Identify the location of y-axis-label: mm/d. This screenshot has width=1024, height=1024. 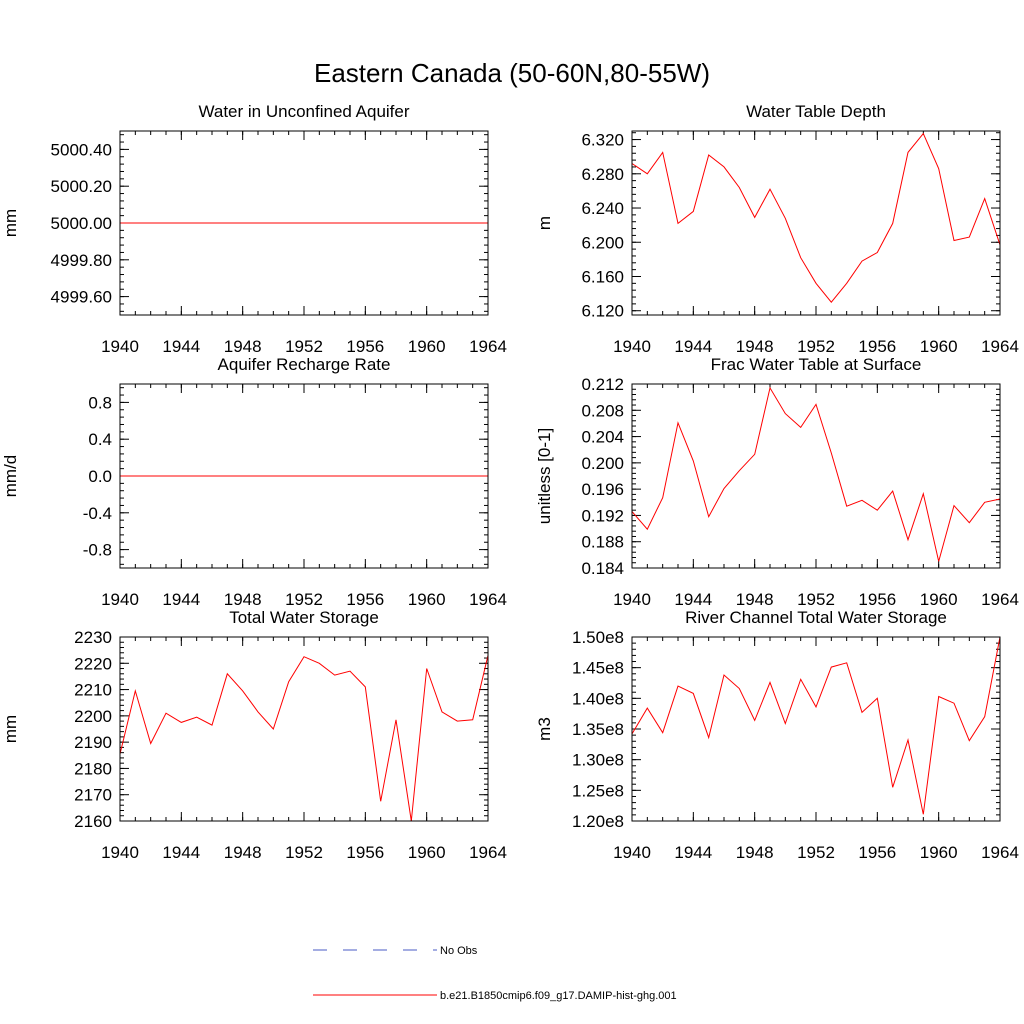
(10, 476).